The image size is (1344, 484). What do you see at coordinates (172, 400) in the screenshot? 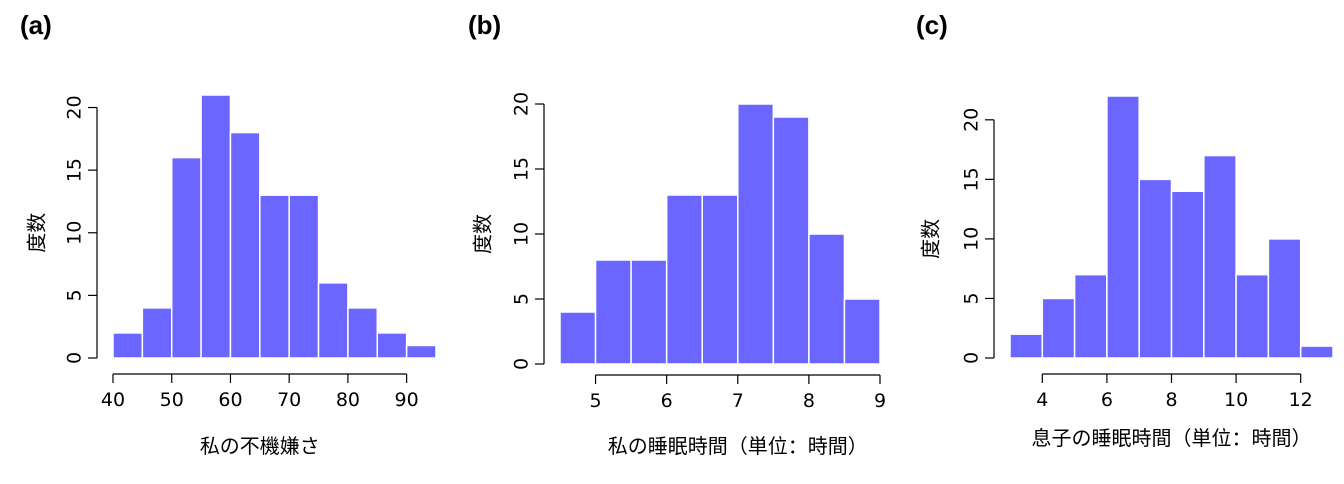
I see `x-tick-label: 50` at bounding box center [172, 400].